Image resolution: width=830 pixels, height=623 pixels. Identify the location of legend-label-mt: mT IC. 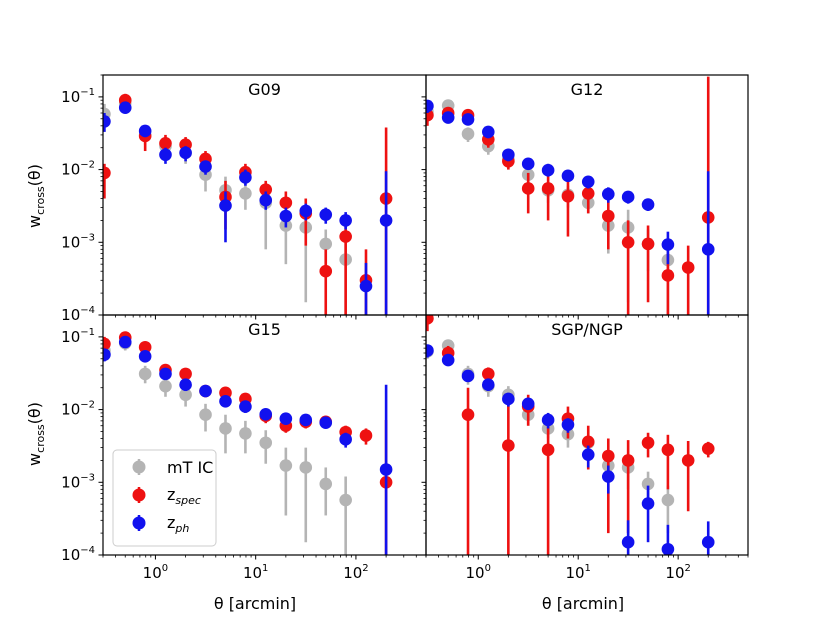
(190, 467).